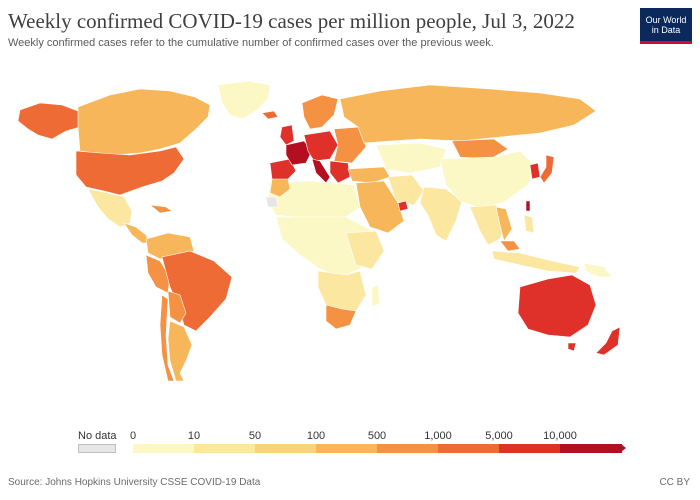 This screenshot has height=500, width=700. What do you see at coordinates (557, 306) in the screenshot?
I see `region-australia` at bounding box center [557, 306].